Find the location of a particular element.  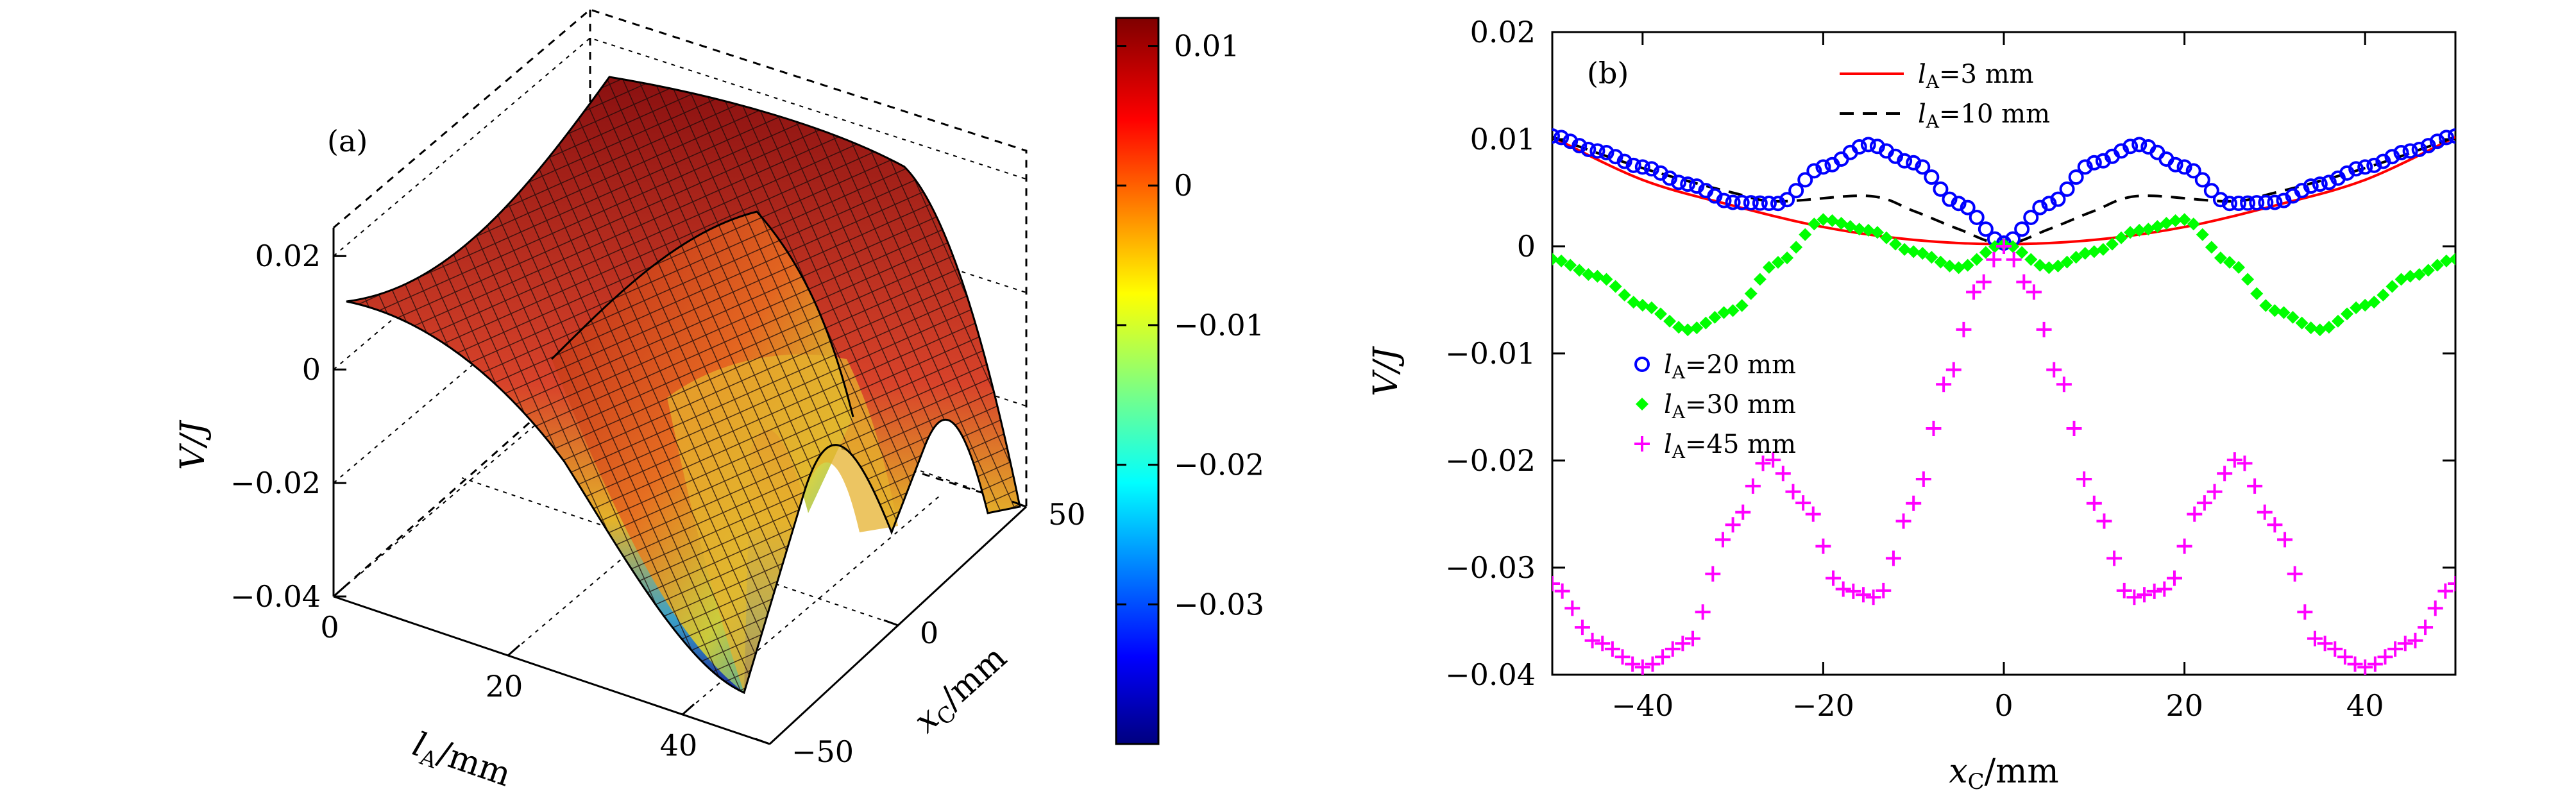

panel-b-y-tick-labels: 0.02 0.01 0 −0.01 −0.02 −0.03 −0.04 is located at coordinates (1490, 353).